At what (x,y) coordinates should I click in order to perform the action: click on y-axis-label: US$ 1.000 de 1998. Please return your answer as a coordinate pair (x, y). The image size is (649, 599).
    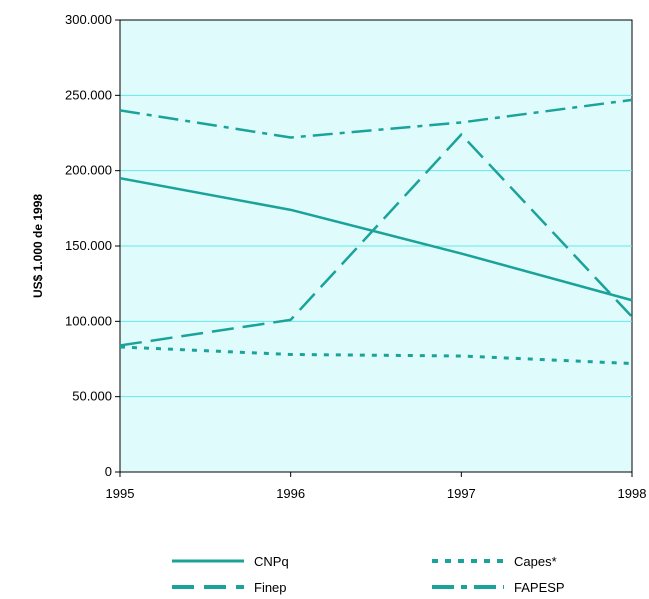
    Looking at the image, I should click on (38, 246).